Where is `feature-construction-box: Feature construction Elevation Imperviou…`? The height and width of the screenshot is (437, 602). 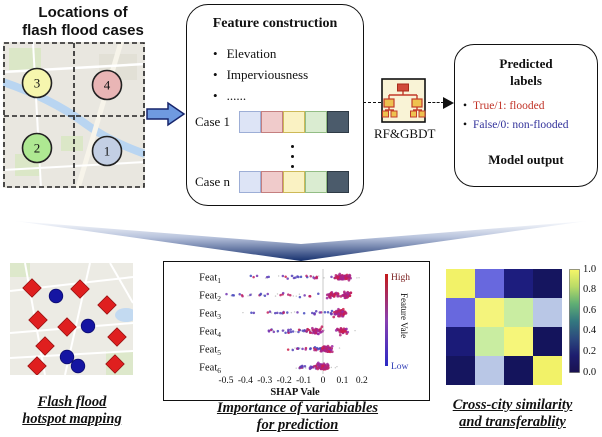 feature-construction-box: Feature construction Elevation Imperviou… is located at coordinates (275, 105).